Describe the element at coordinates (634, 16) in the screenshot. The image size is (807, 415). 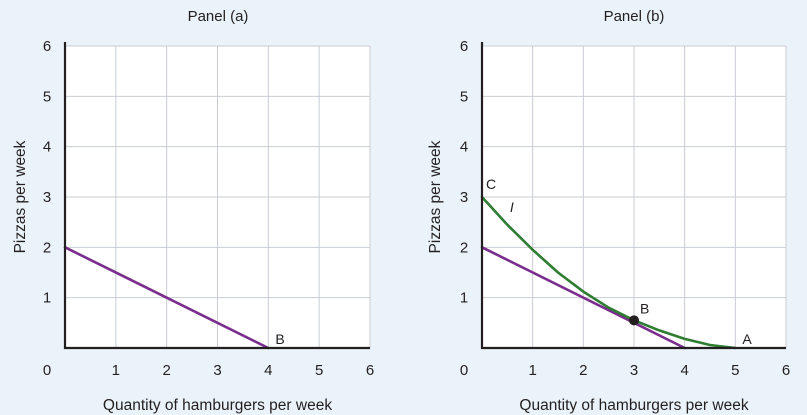
I see `panel-title: Panel (b)` at that location.